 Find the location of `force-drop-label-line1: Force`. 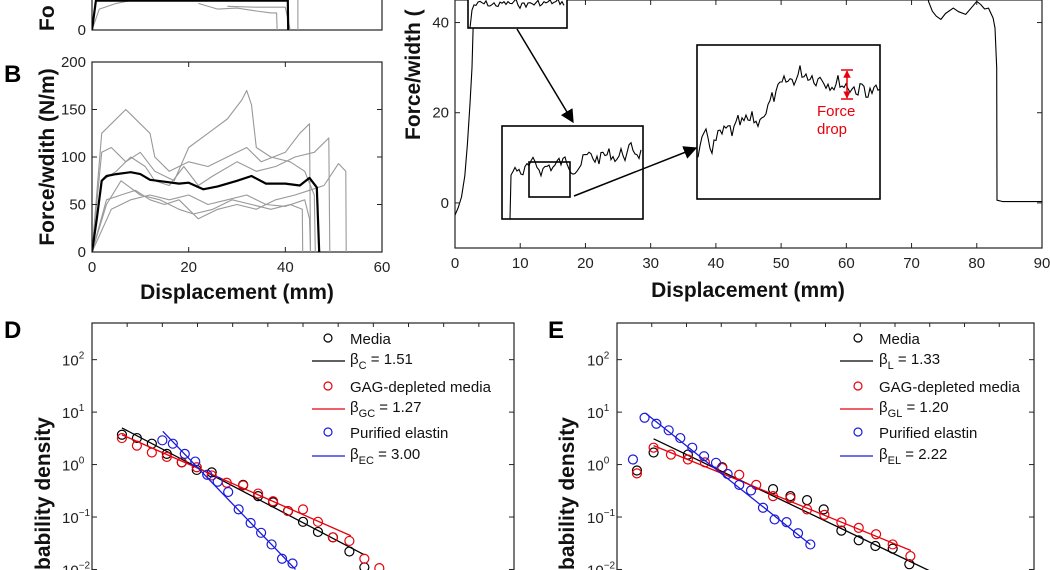

force-drop-label-line1: Force is located at coordinates (836, 111).